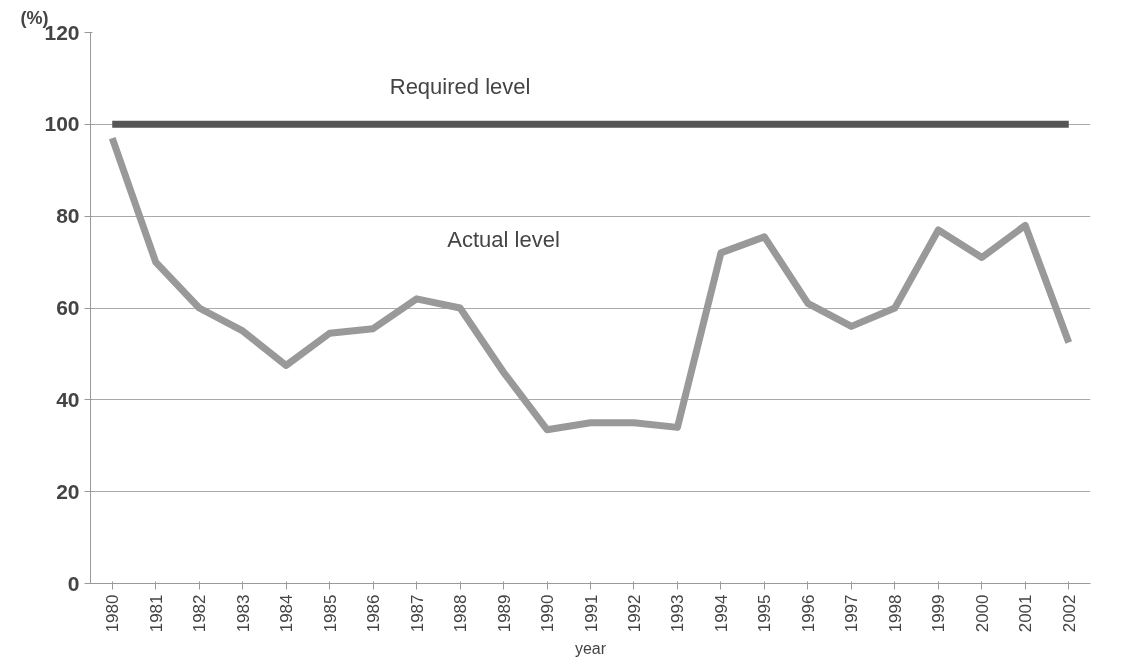 This screenshot has height=665, width=1127. Describe the element at coordinates (200, 613) in the screenshot. I see `x-tick-label: 1982` at that location.